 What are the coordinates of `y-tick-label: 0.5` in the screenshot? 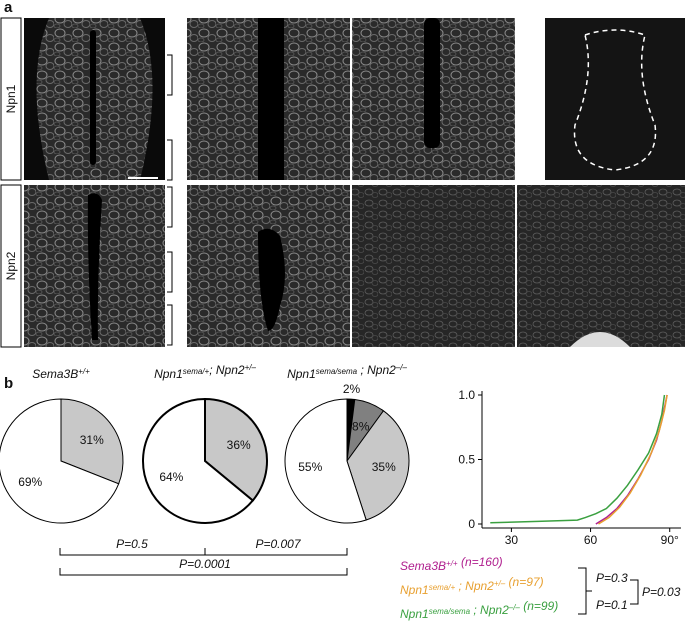 It's located at (466, 460).